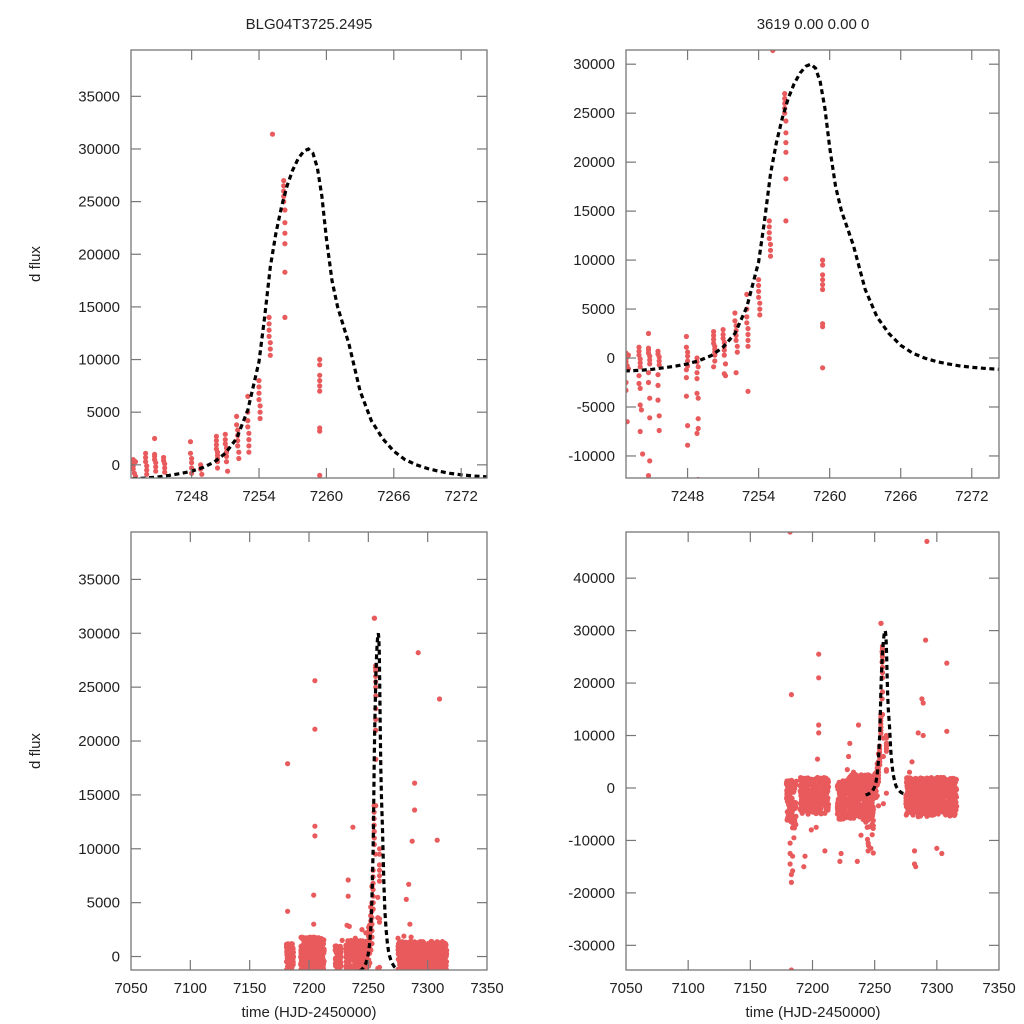  Describe the element at coordinates (936, 988) in the screenshot. I see `x-tick-label: 7300` at that location.